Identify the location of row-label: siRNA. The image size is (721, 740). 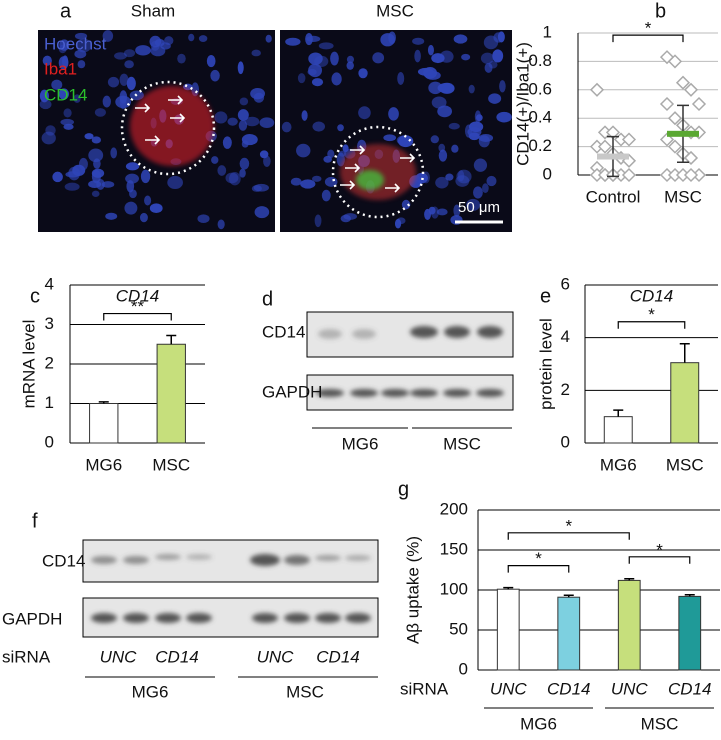
(26, 656).